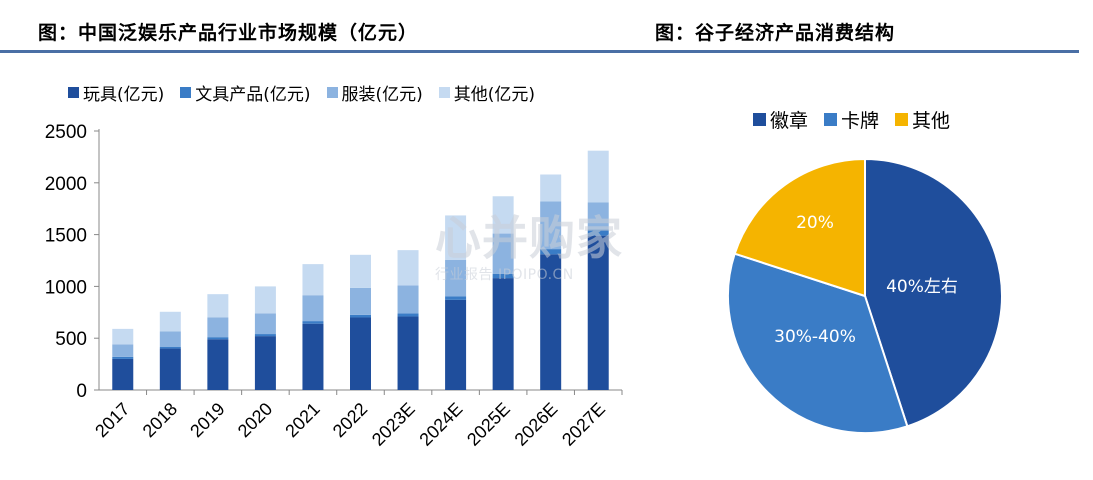  I want to click on pie-legend-item: 卡牌, so click(851, 119).